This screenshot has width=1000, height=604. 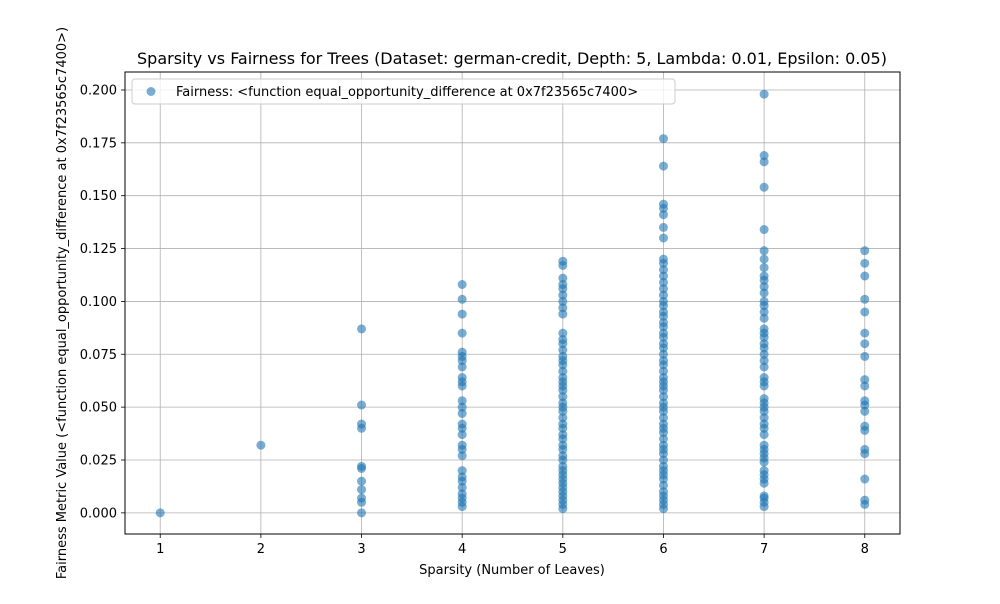 What do you see at coordinates (261, 549) in the screenshot?
I see `x-tick-label: 2` at bounding box center [261, 549].